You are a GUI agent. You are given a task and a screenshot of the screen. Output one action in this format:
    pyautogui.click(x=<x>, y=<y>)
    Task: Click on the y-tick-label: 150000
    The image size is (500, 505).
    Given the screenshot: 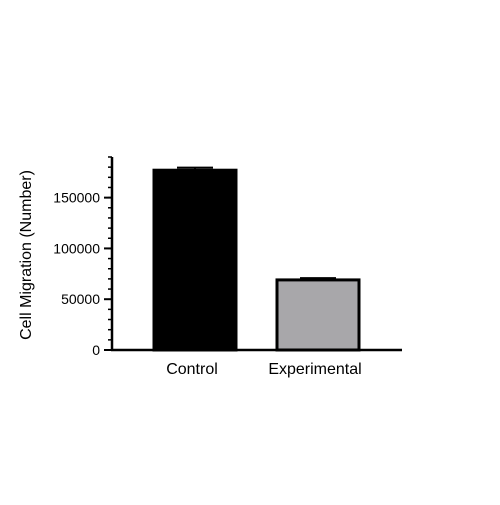 What is the action you would take?
    pyautogui.click(x=76, y=198)
    